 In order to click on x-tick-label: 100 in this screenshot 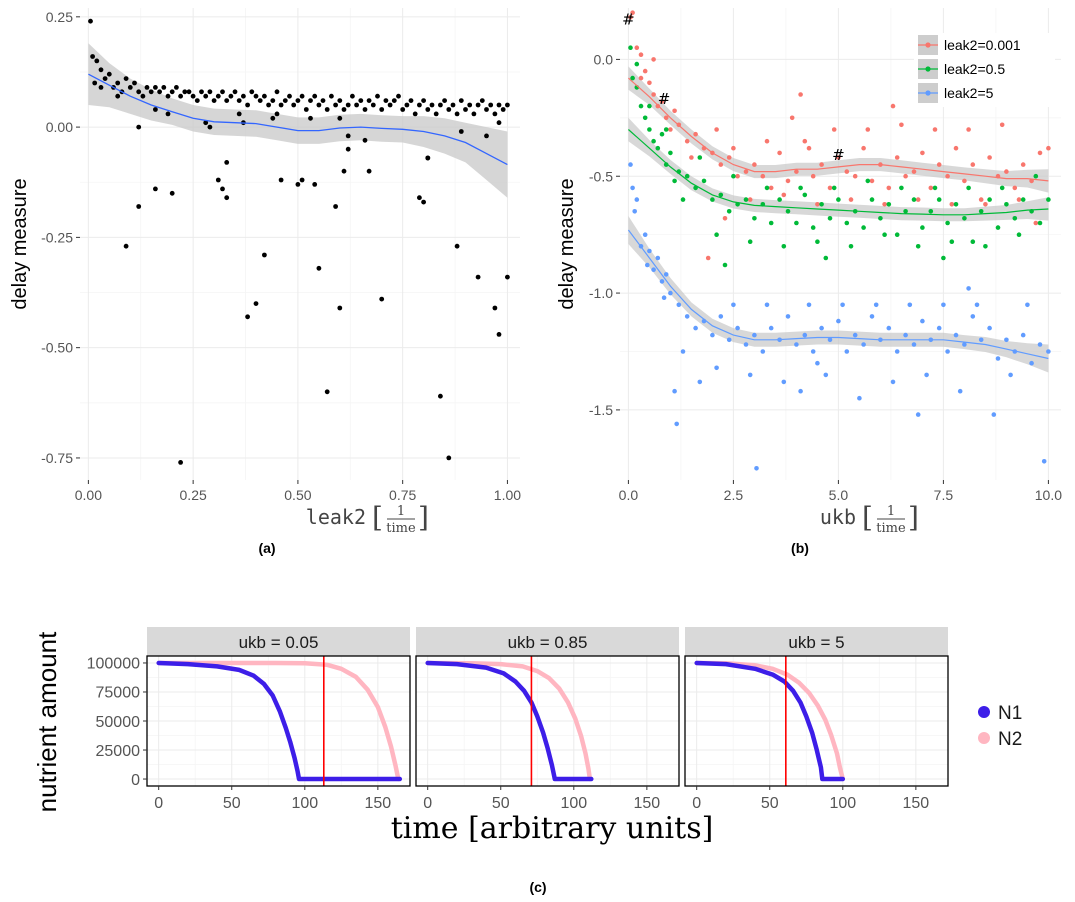, I will do `click(842, 803)`.